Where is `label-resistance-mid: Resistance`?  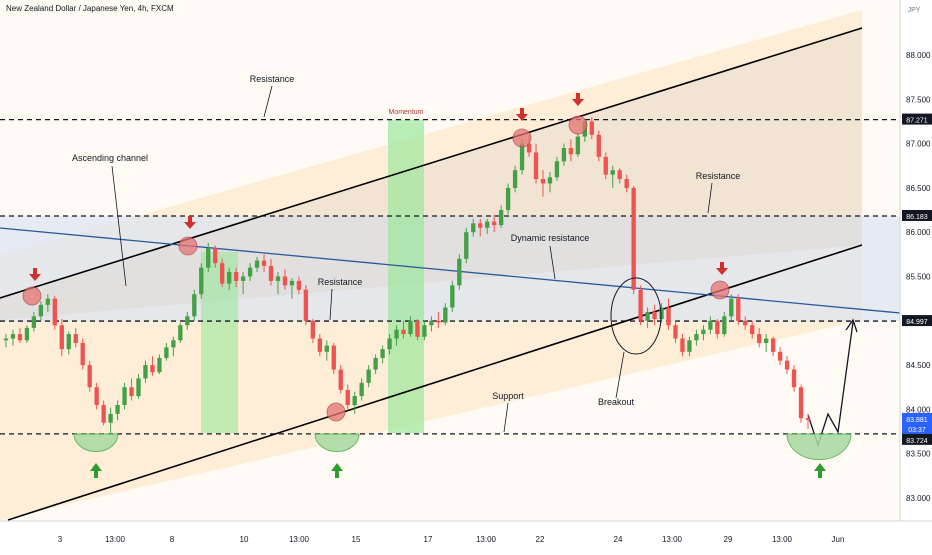 label-resistance-mid: Resistance is located at coordinates (340, 282).